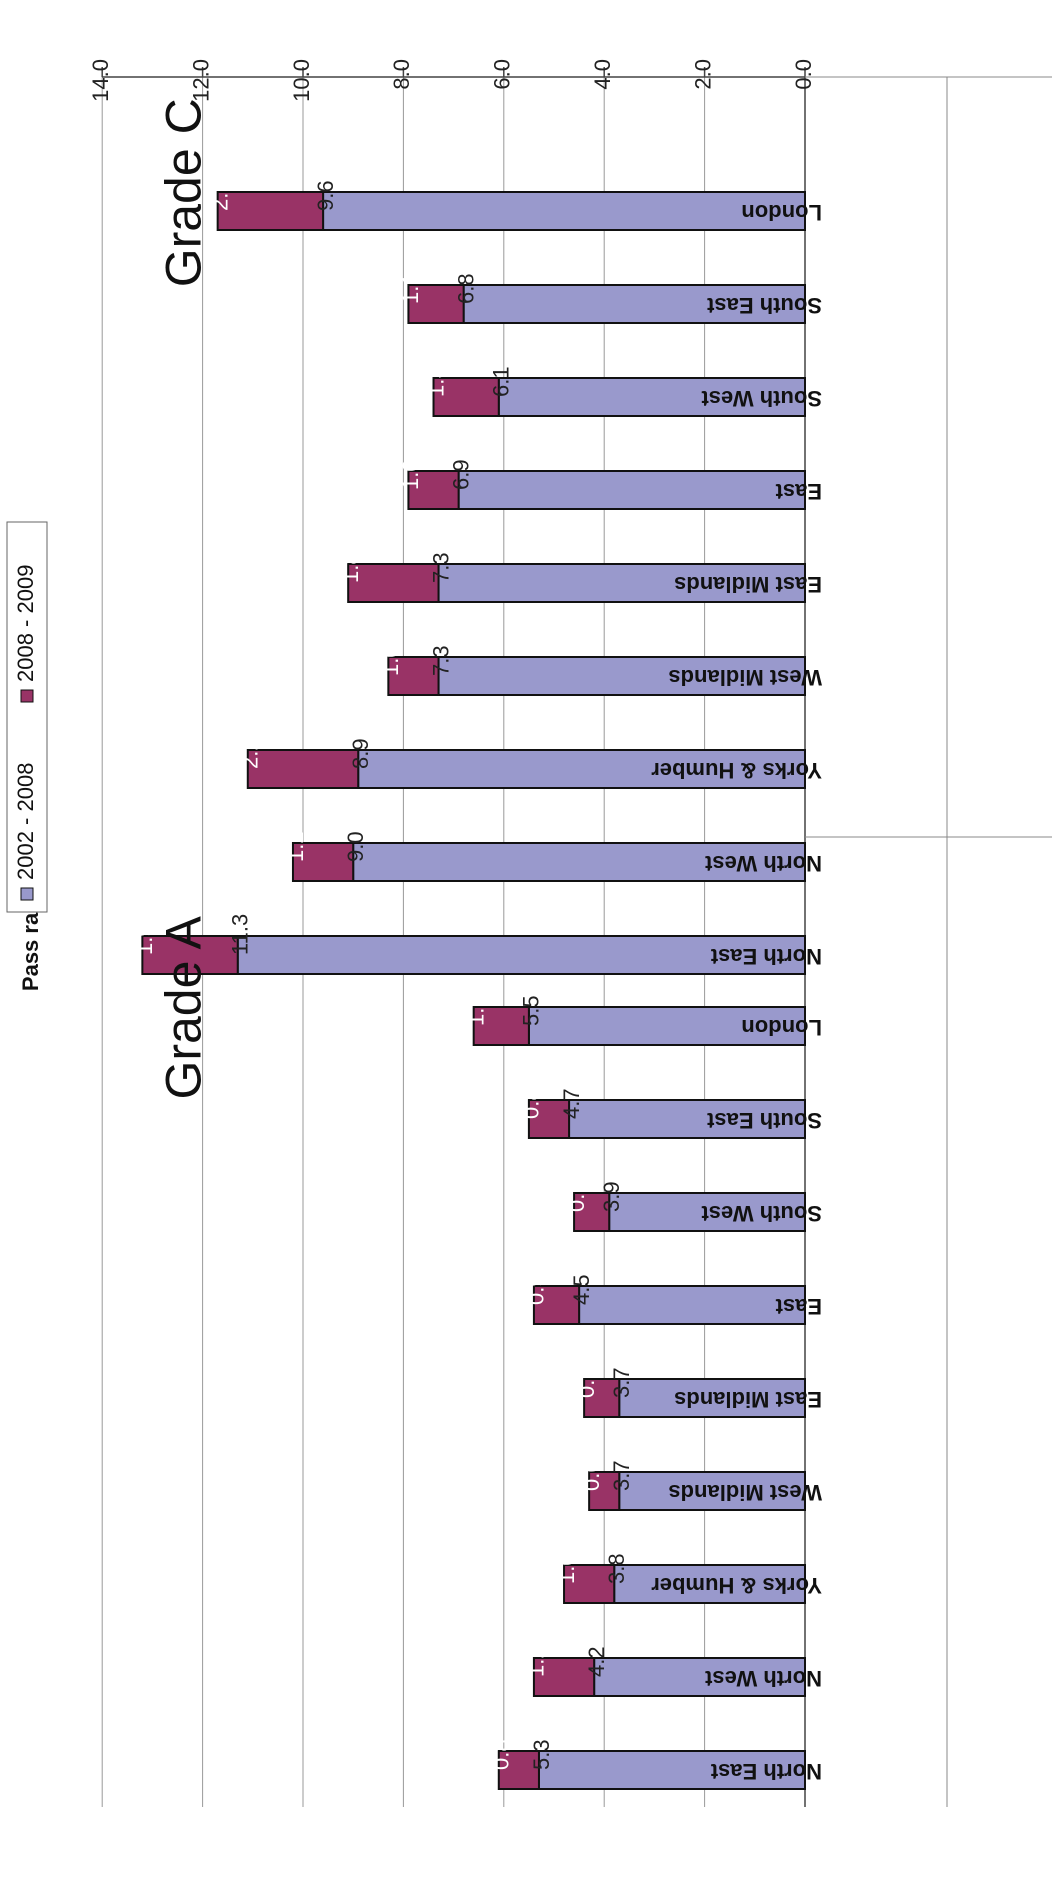  What do you see at coordinates (100, 80) in the screenshot?
I see `tick-label: 14.0` at bounding box center [100, 80].